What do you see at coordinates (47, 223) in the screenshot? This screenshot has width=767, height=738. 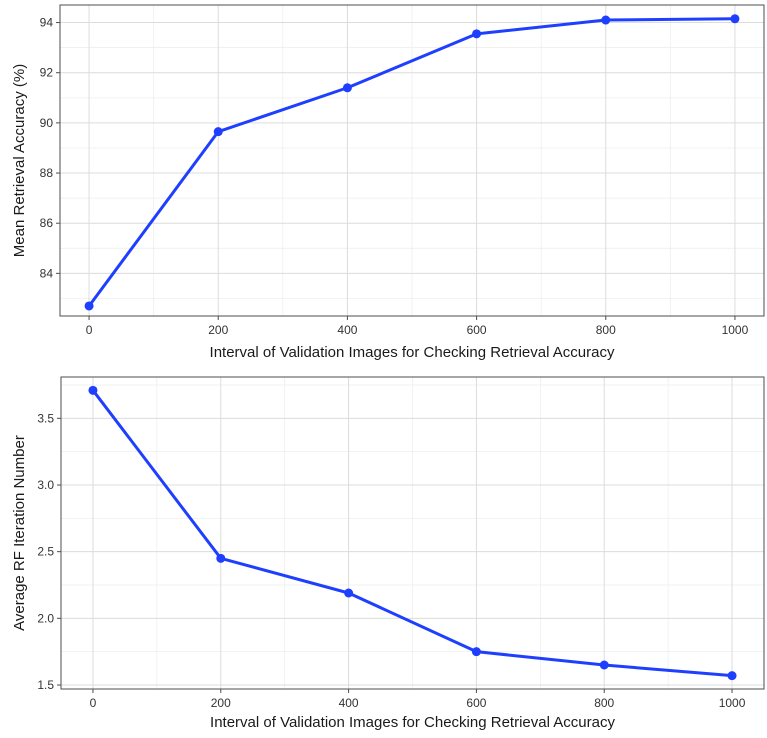 I see `y-tick-label: 86` at bounding box center [47, 223].